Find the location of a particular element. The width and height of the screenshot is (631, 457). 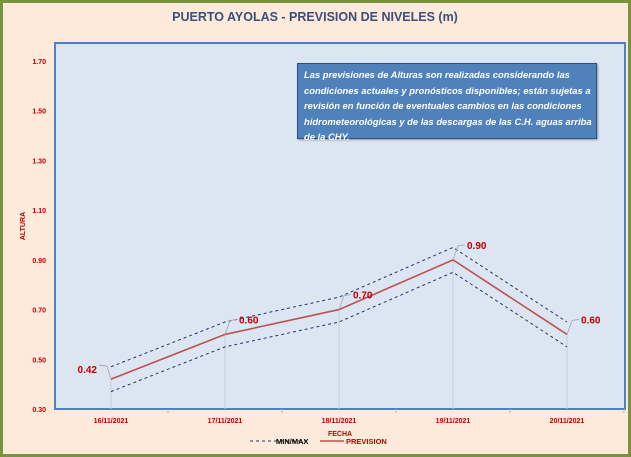

data-label: 0.70 is located at coordinates (363, 296).